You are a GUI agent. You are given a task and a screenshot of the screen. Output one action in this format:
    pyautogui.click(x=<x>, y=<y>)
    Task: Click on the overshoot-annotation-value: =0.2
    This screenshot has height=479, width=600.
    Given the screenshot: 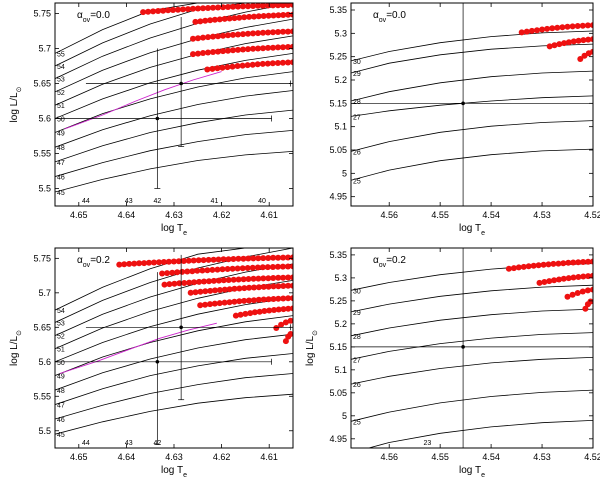 What is the action you would take?
    pyautogui.click(x=100, y=260)
    